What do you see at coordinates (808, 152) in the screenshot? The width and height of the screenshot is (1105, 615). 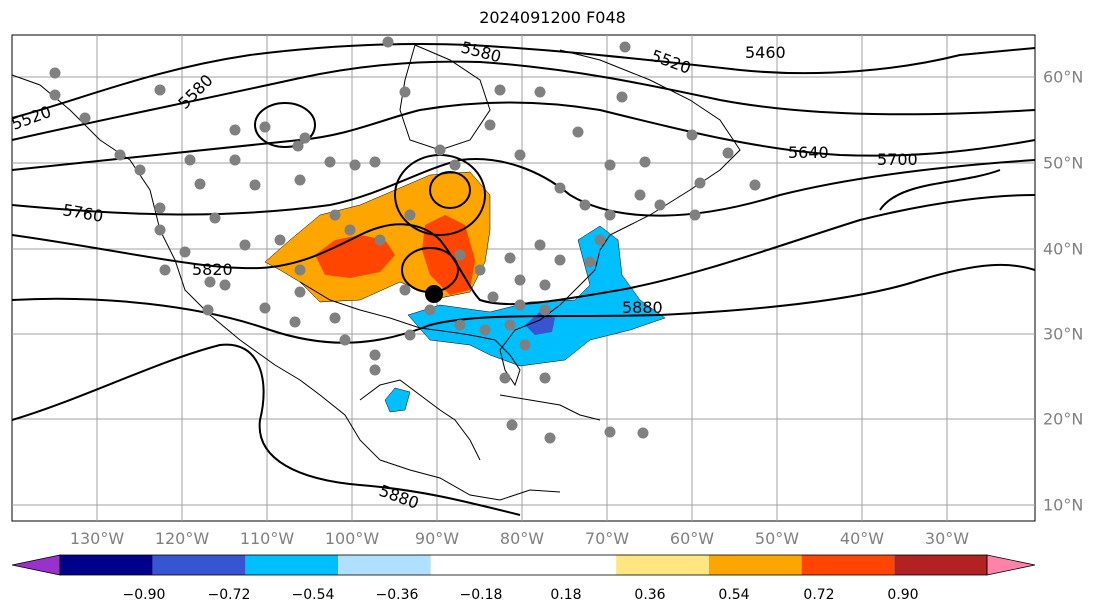 I see `contour-label: 5640` at bounding box center [808, 152].